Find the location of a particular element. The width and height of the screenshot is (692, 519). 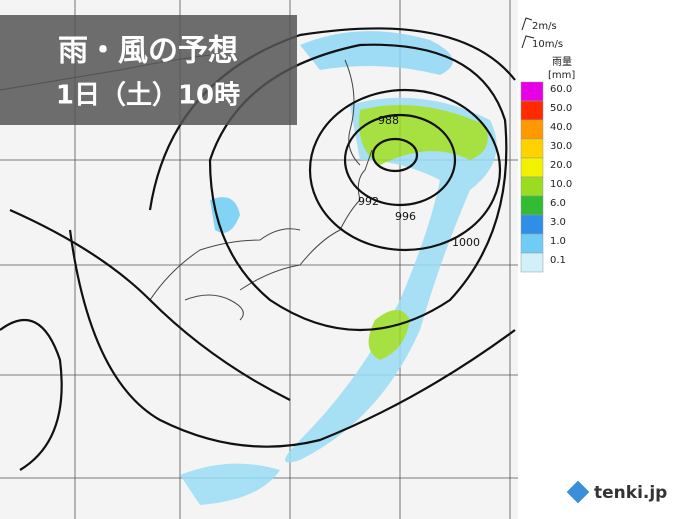

rain-legend-label: 30.0 is located at coordinates (561, 146).